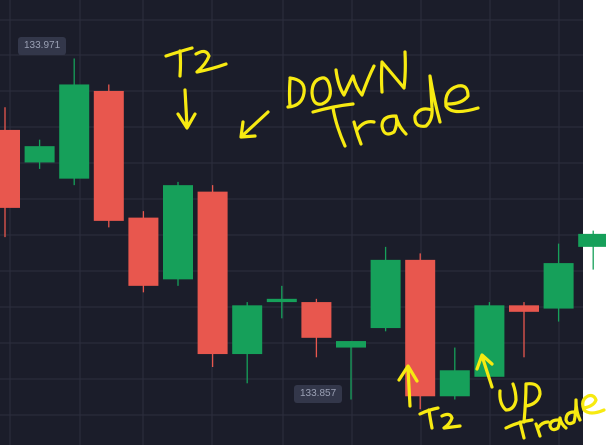 Image resolution: width=606 pixels, height=445 pixels. Describe the element at coordinates (440, 418) in the screenshot. I see `annotation-t2-bottom` at that location.